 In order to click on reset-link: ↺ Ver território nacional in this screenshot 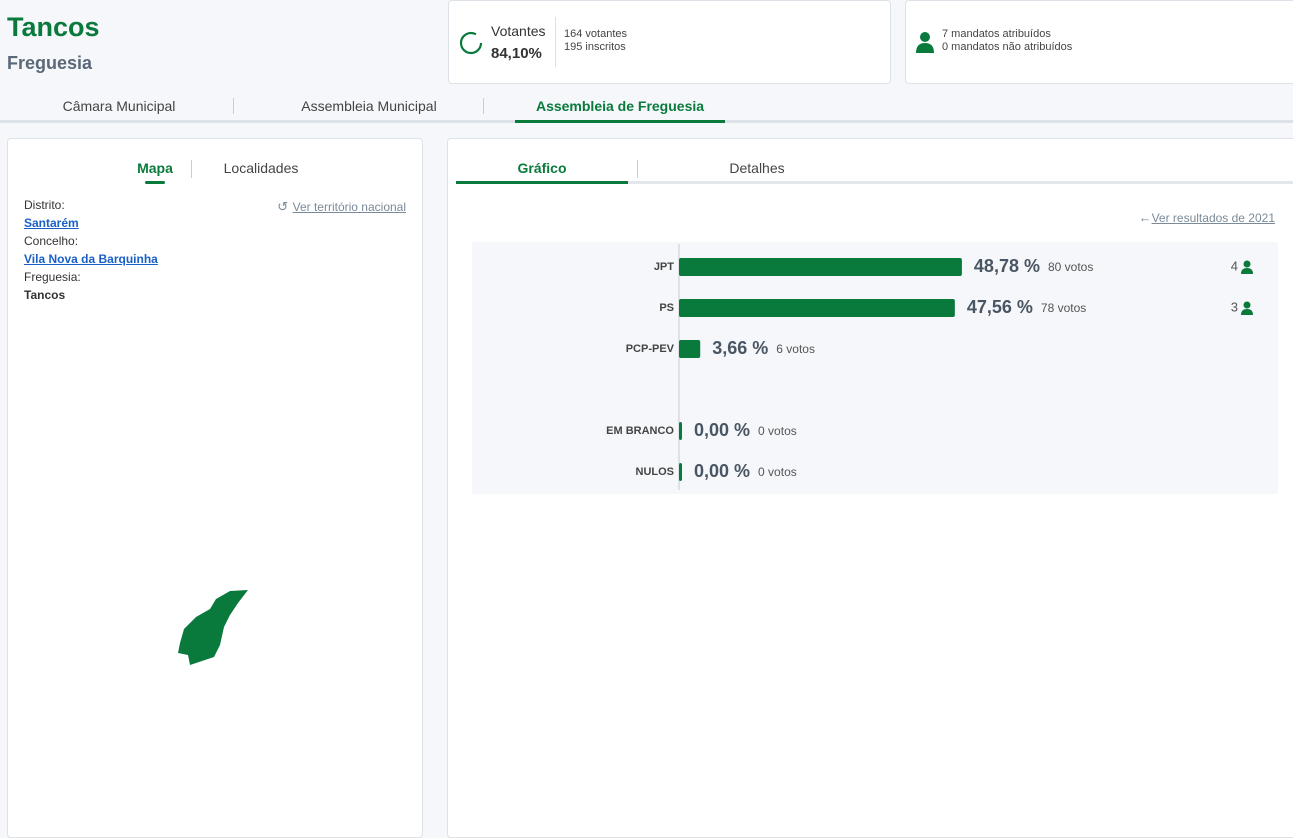, I will do `click(341, 206)`.